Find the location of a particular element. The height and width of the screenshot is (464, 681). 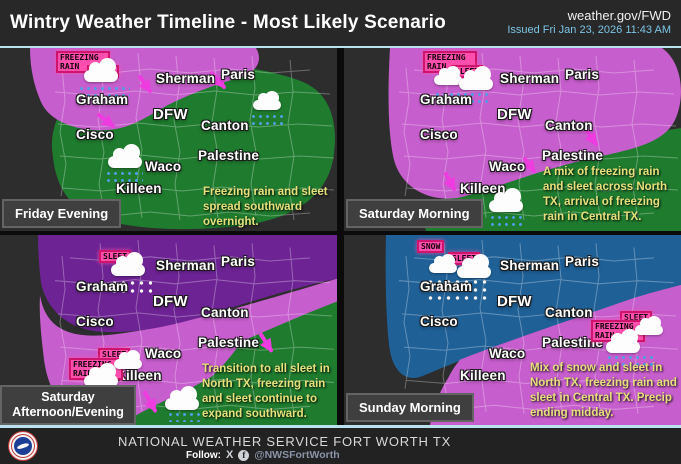

cyan-divider-top is located at coordinates (340, 47).